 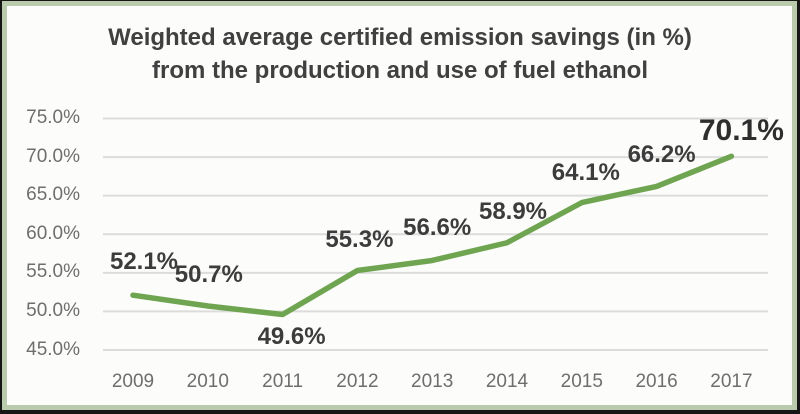 I want to click on x-axis-tick-label: 2013, so click(x=432, y=381).